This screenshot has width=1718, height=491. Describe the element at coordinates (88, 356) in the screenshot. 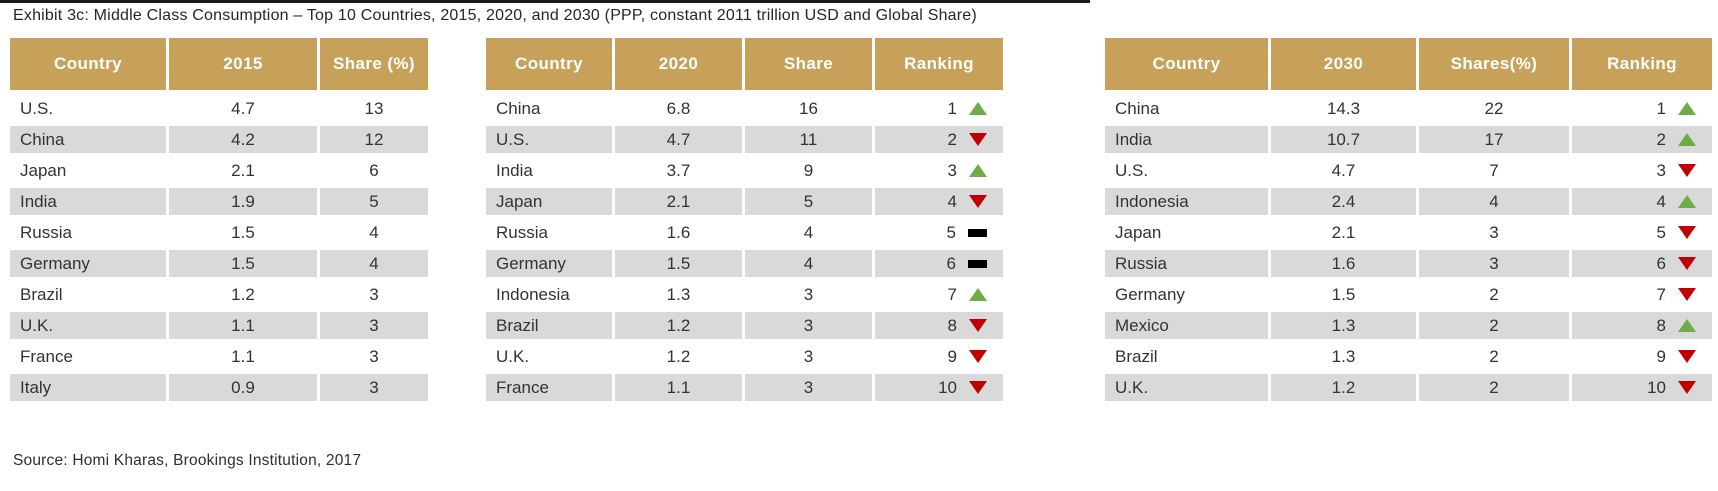

I see `country-cell: France` at that location.